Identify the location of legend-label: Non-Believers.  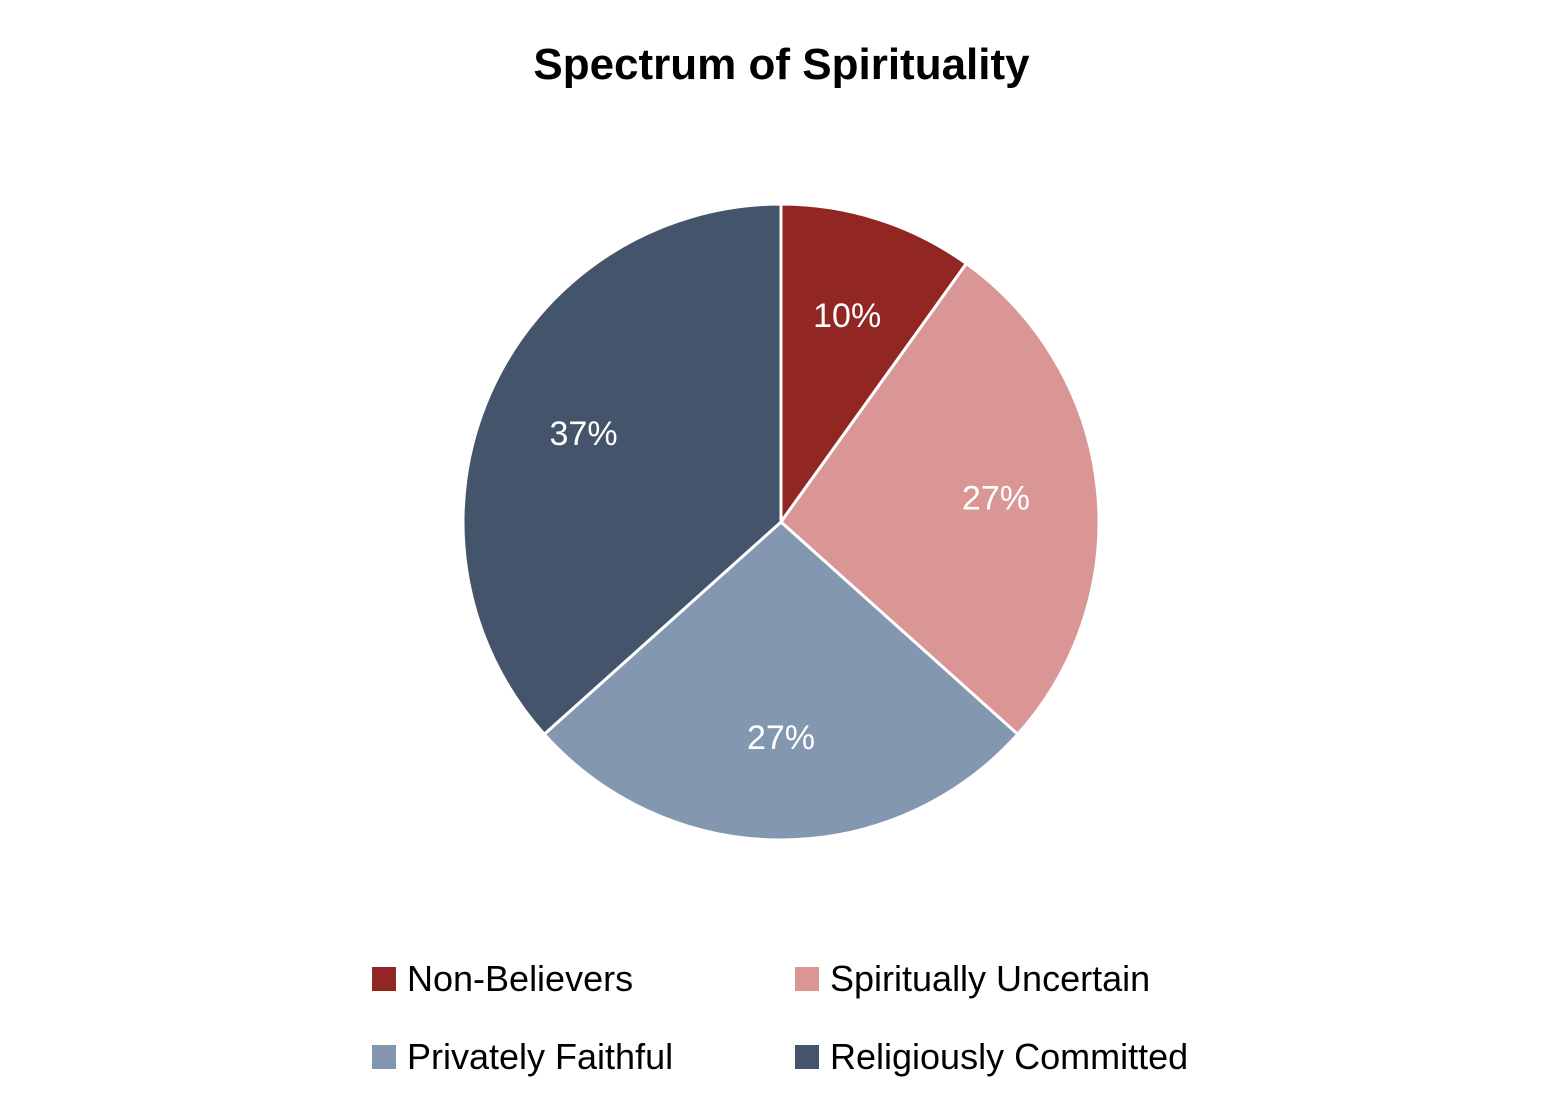
(520, 978).